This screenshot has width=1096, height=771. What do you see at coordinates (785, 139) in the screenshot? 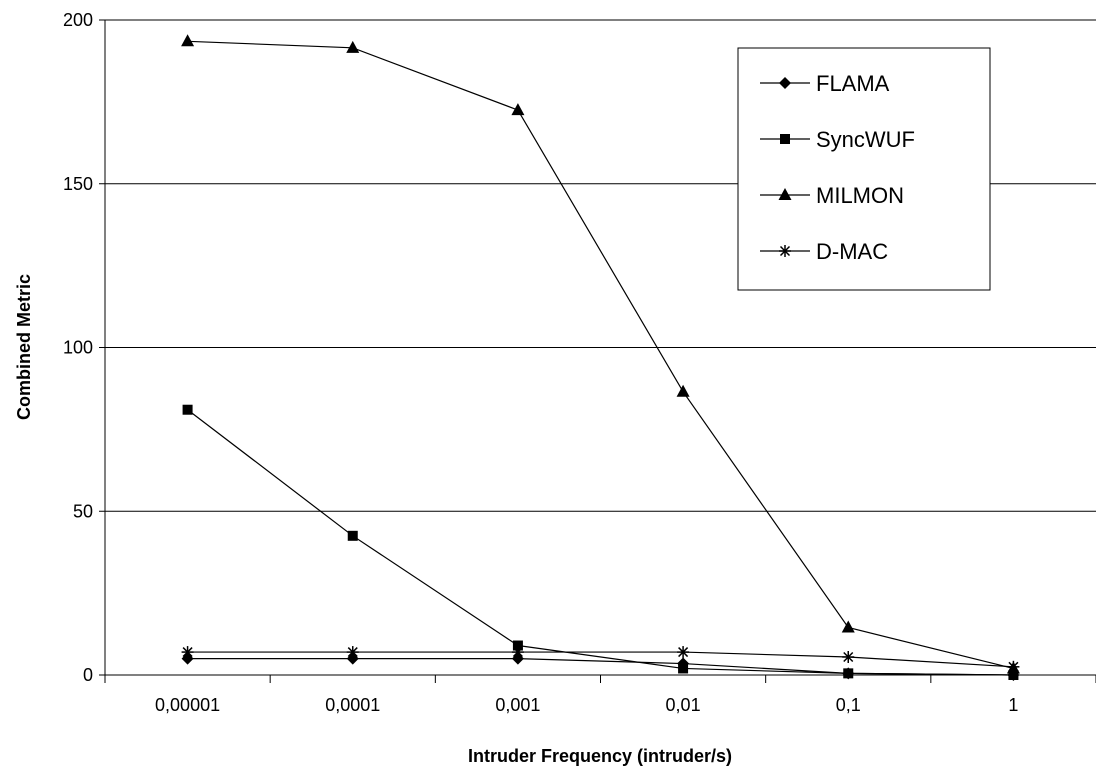
I see `legend-marker-syncwuf` at bounding box center [785, 139].